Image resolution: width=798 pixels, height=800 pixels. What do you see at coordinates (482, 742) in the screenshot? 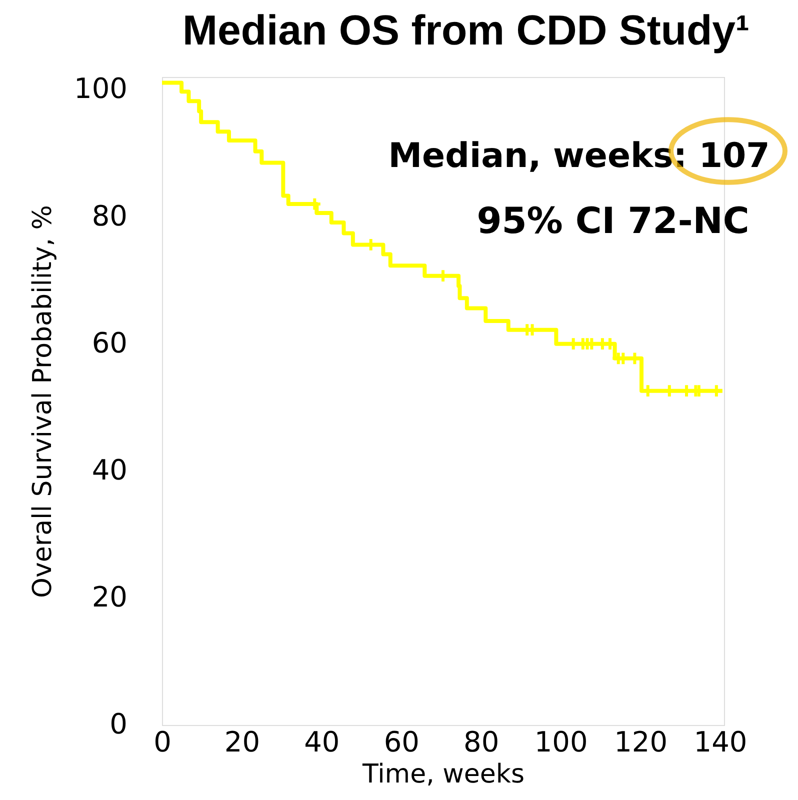
I see `x-tick-label: 80` at bounding box center [482, 742].